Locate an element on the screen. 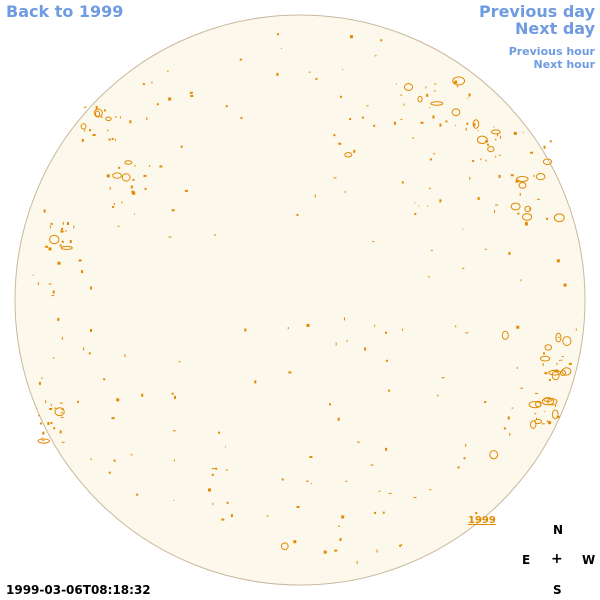 The height and width of the screenshot is (600, 600). previous-hour-link: Previous hour is located at coordinates (551, 51).